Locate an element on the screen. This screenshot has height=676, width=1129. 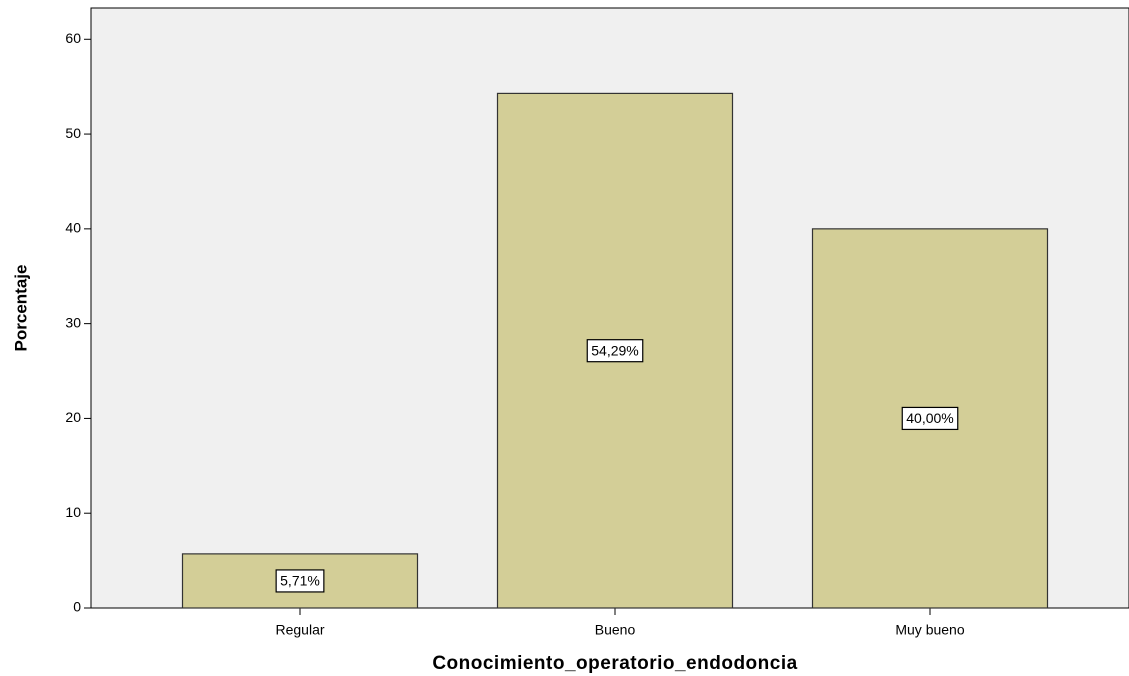
y-tick-label: 50 is located at coordinates (73, 133).